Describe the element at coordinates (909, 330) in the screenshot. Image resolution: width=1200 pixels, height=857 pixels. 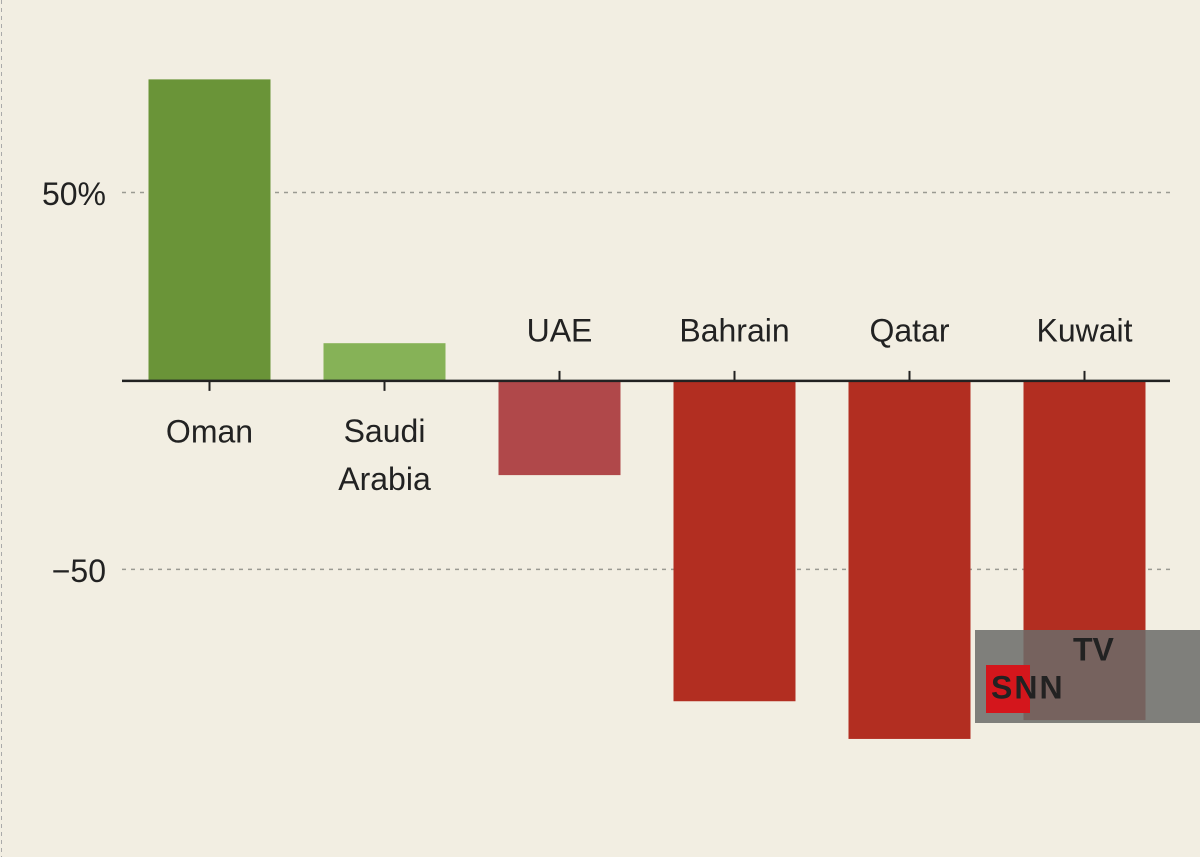
I see `x-tick-label: Qatar` at that location.